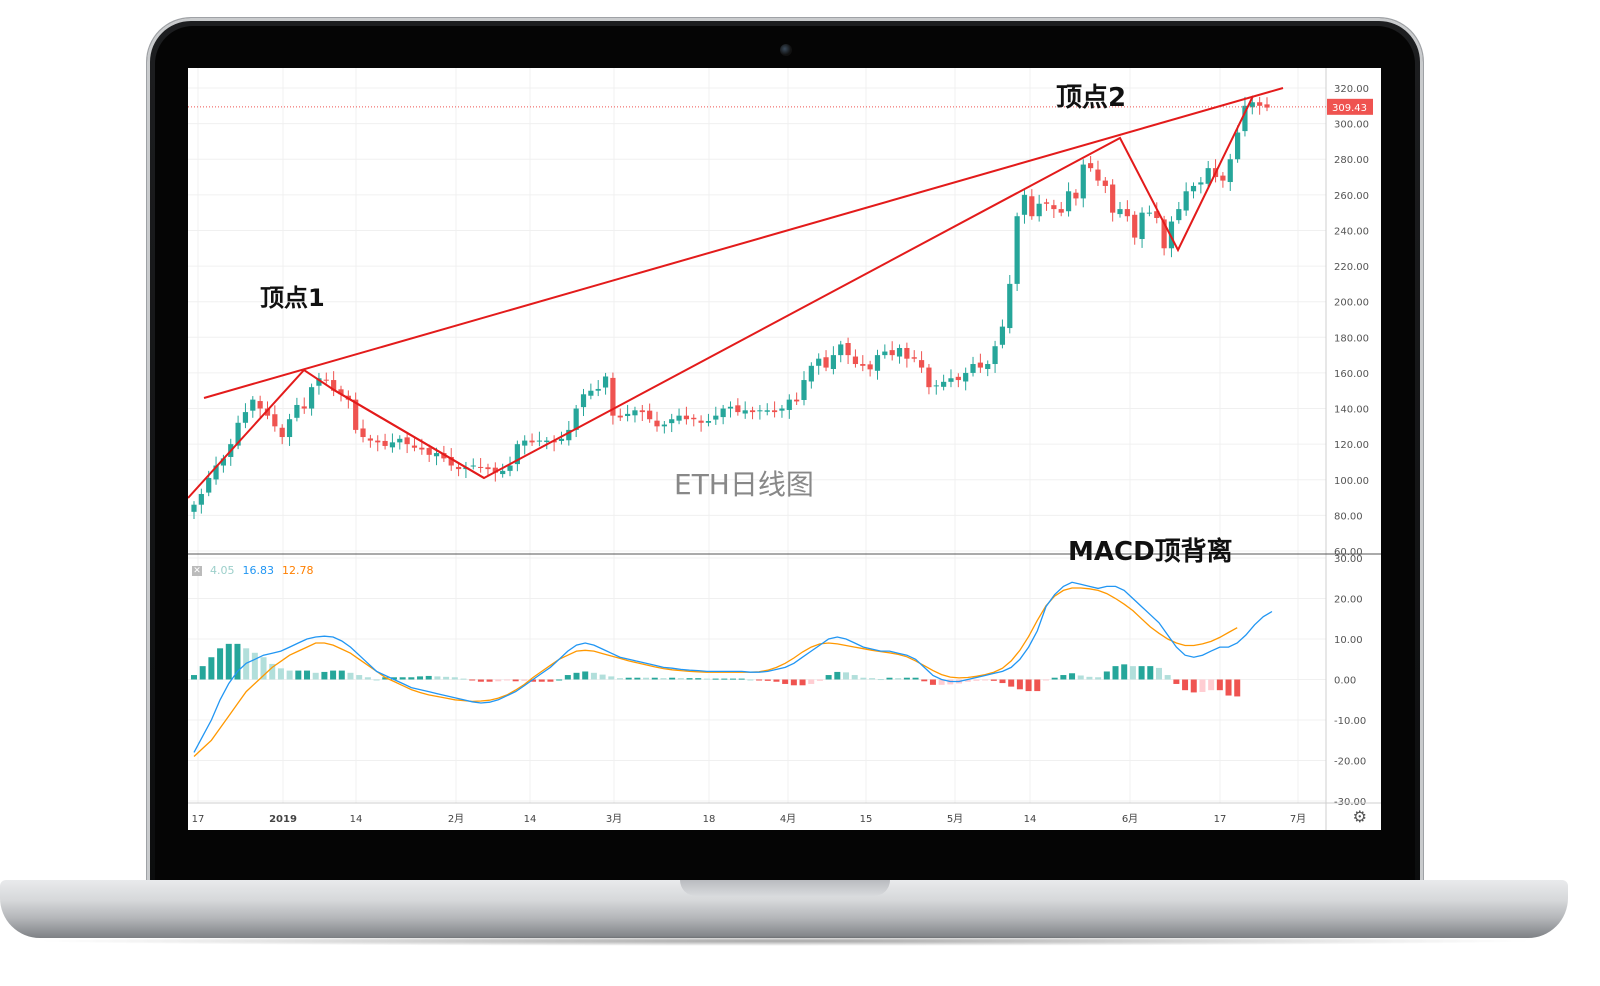 This screenshot has height=986, width=1600. What do you see at coordinates (1359, 816) in the screenshot?
I see `settings-gear-icon: ⚙` at bounding box center [1359, 816].